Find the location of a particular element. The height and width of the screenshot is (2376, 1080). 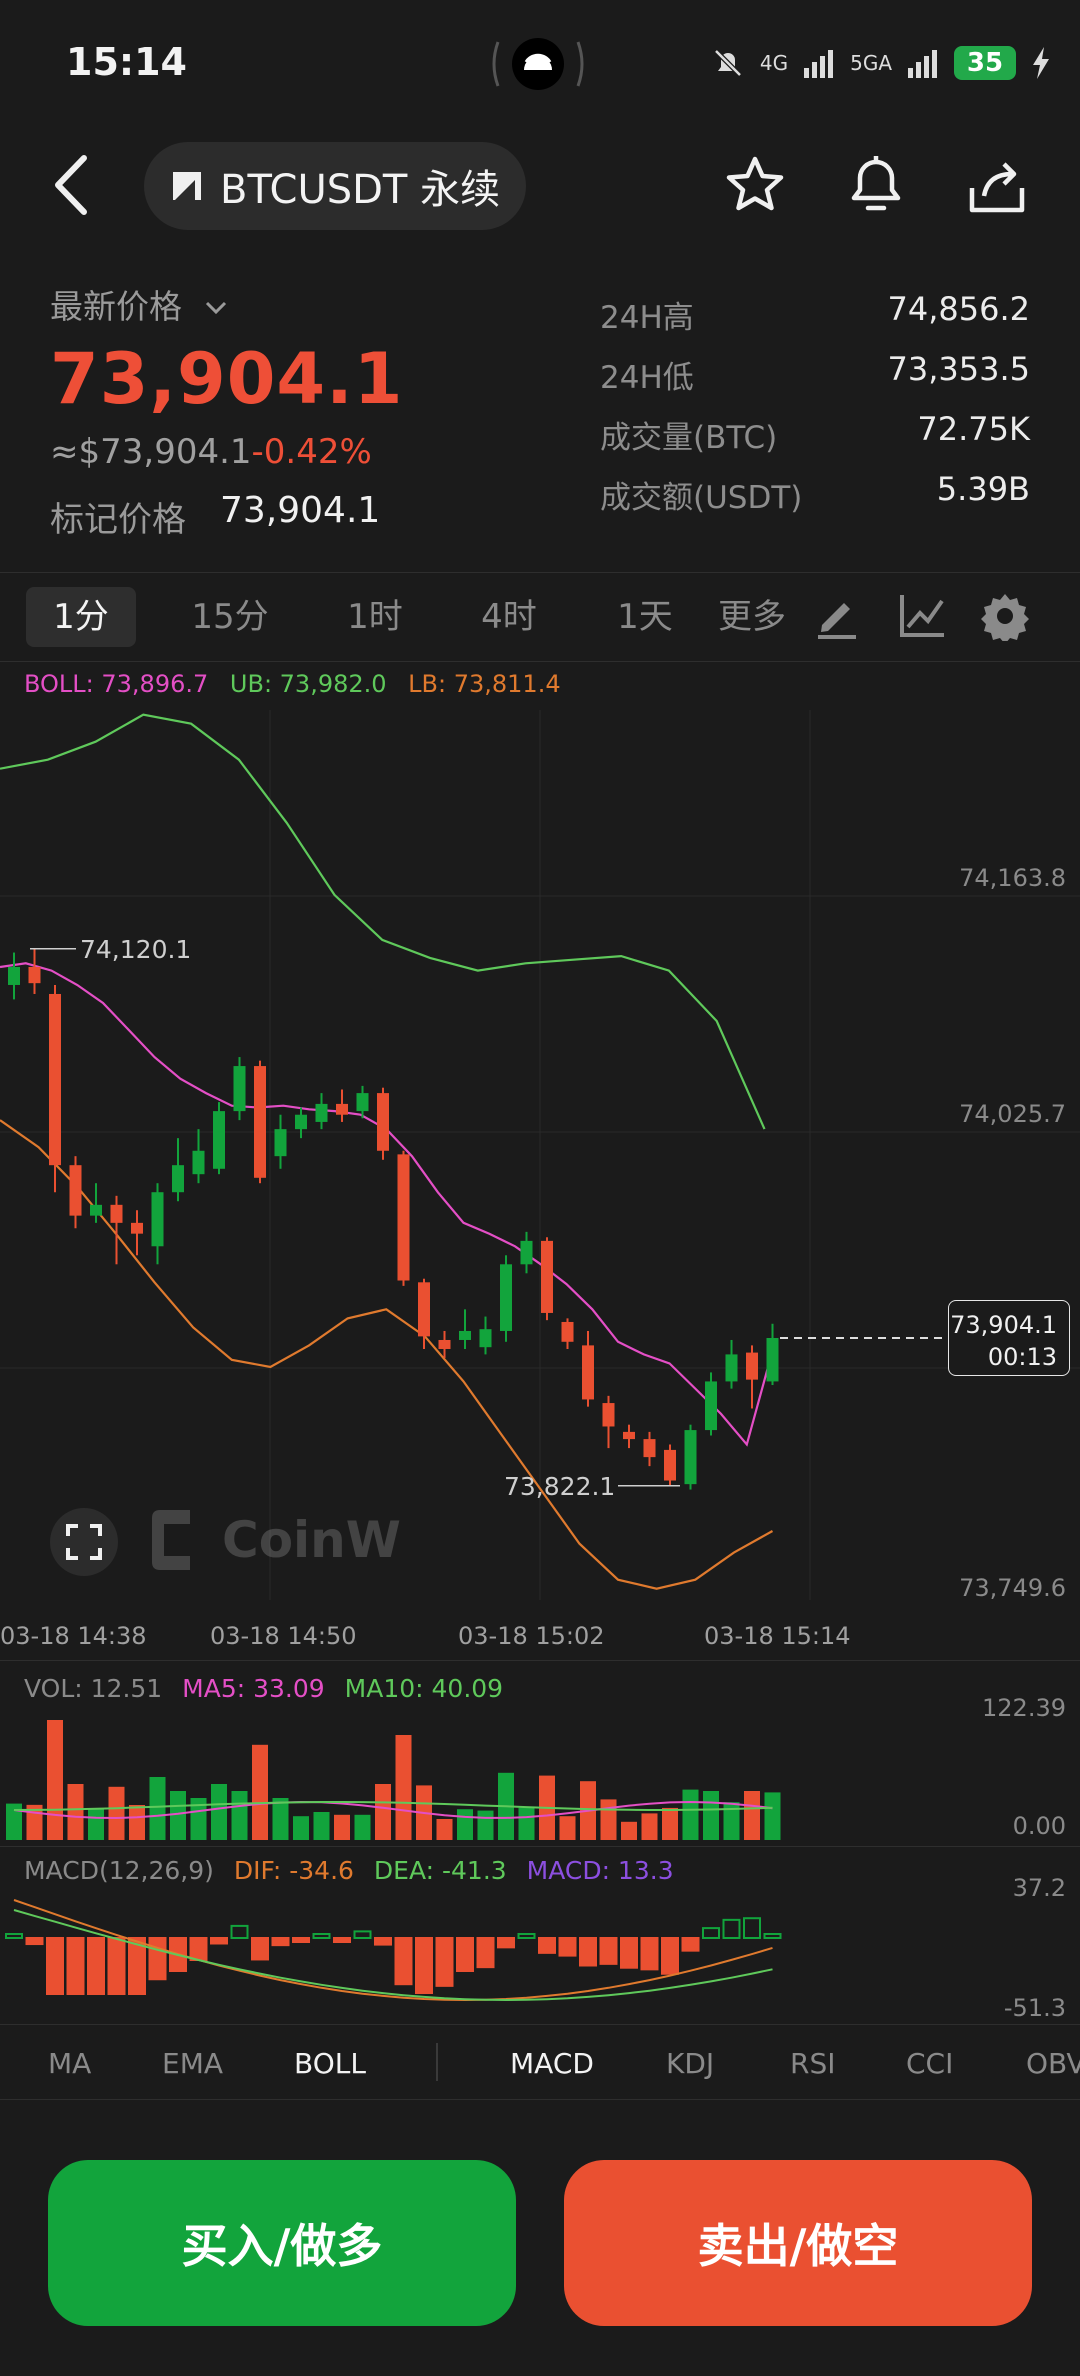

time-axis-tick-4: 03-18 15:14 is located at coordinates (777, 1636).